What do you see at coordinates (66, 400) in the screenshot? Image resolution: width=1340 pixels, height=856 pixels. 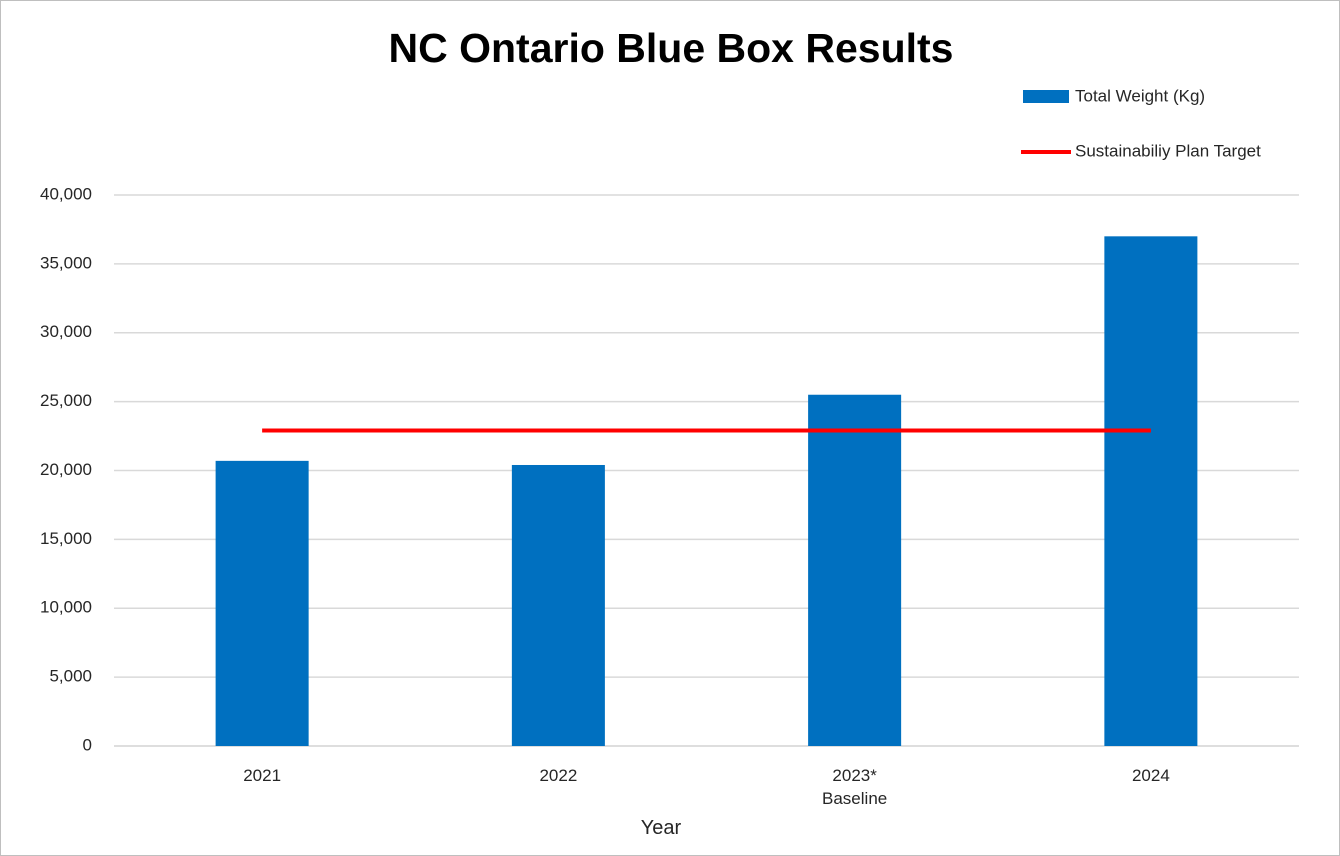 I see `y-tick-label: 25,000` at bounding box center [66, 400].